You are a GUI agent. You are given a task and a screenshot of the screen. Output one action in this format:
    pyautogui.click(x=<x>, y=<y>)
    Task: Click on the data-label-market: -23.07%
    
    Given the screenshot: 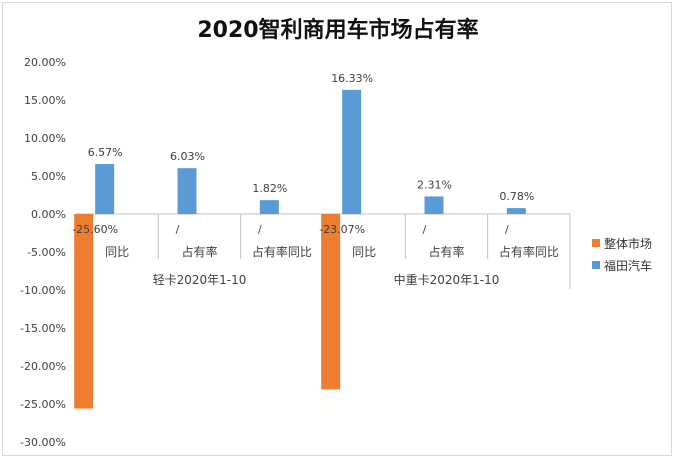 What is the action you would take?
    pyautogui.click(x=342, y=229)
    